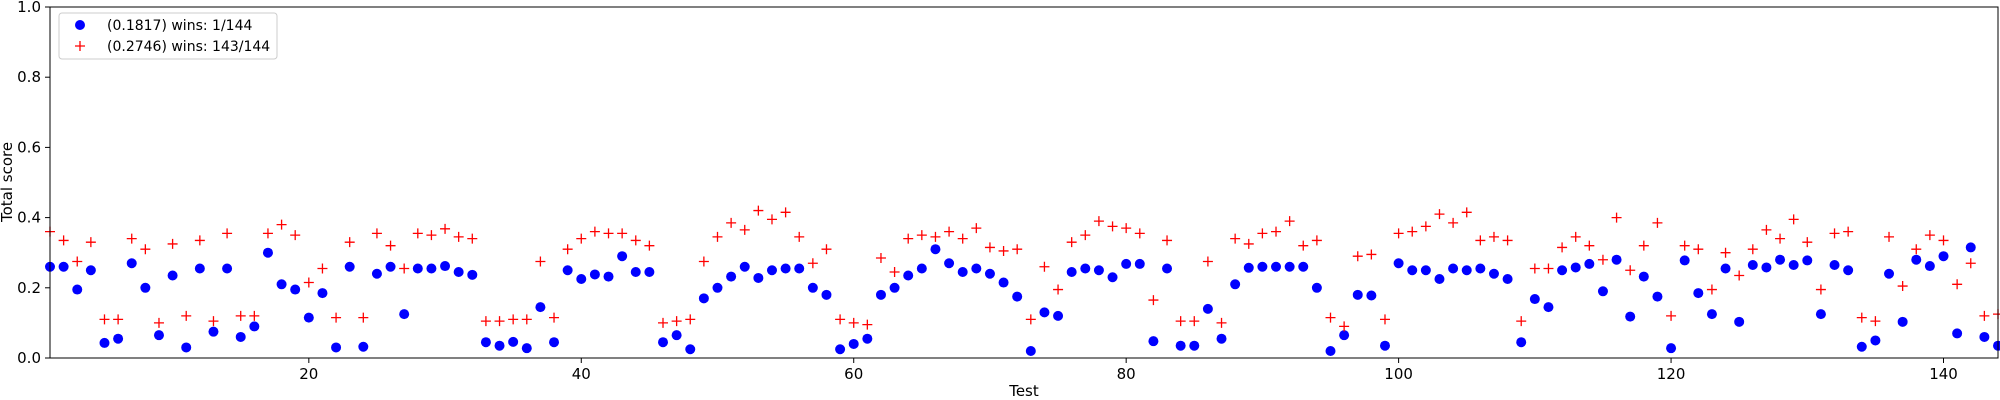  I want to click on y-axis-label: Total score, so click(8, 182).